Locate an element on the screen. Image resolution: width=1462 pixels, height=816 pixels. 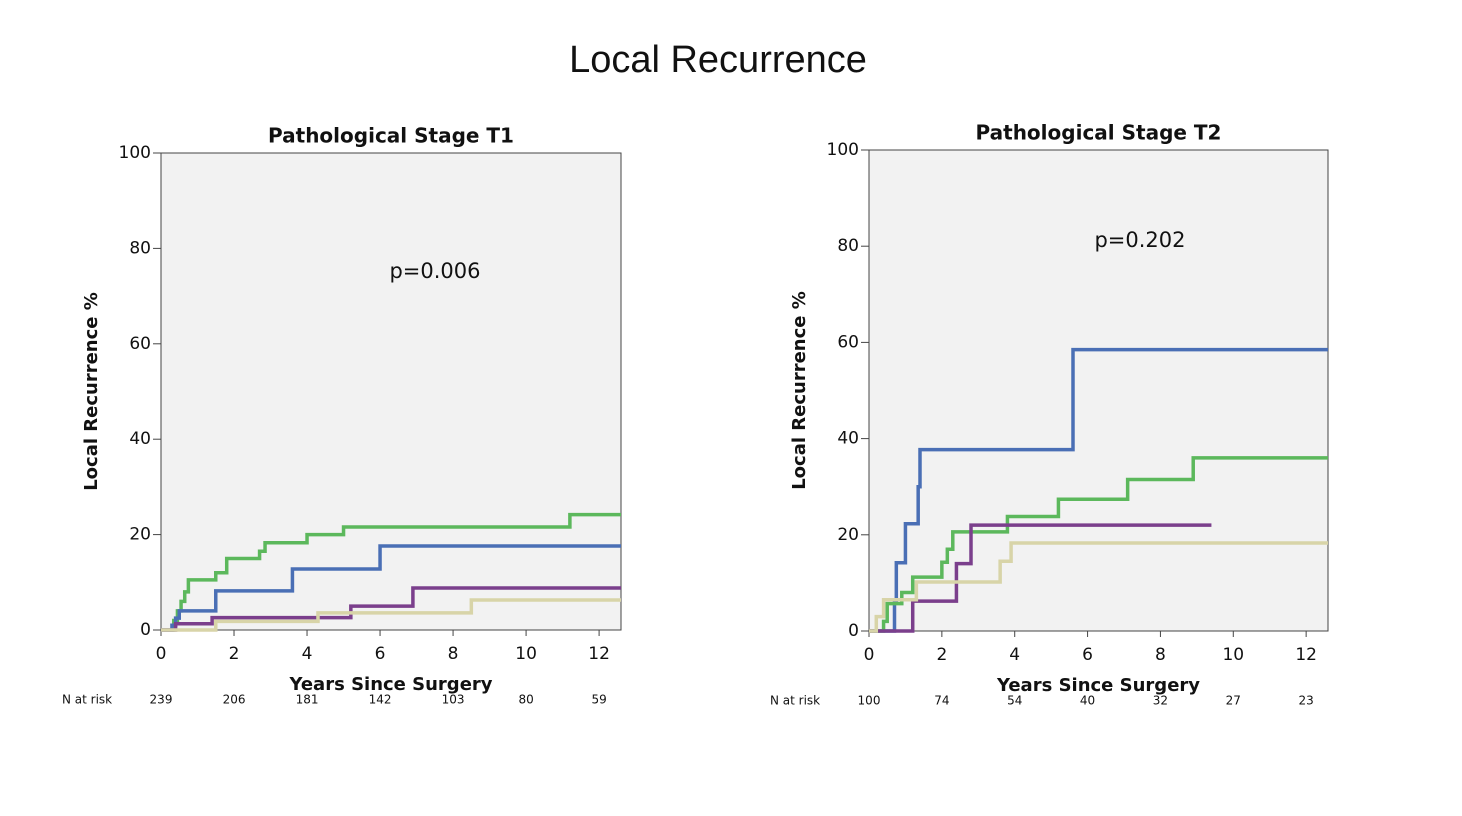
at-risk-count: 181 is located at coordinates (307, 700).